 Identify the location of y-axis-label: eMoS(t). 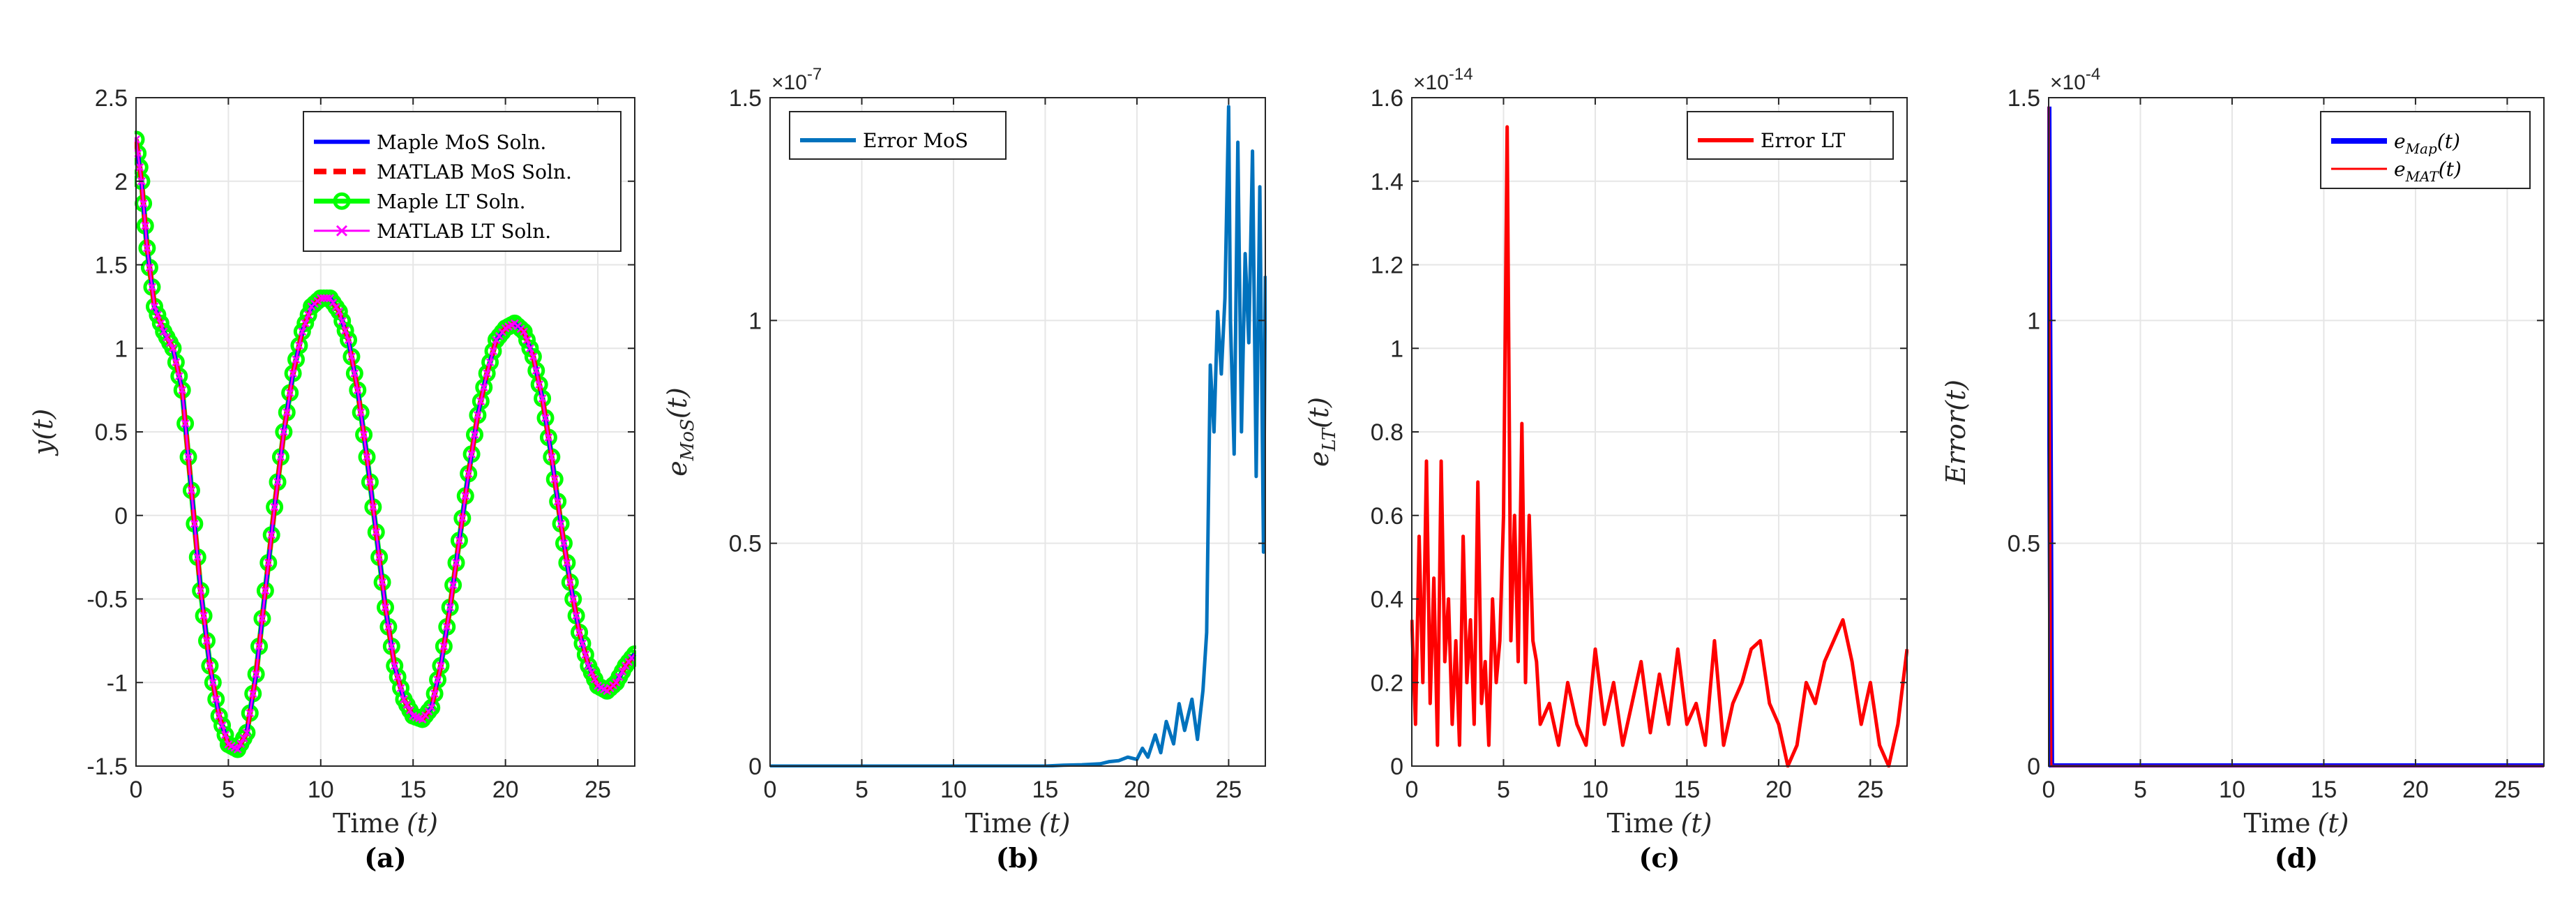
(680, 432).